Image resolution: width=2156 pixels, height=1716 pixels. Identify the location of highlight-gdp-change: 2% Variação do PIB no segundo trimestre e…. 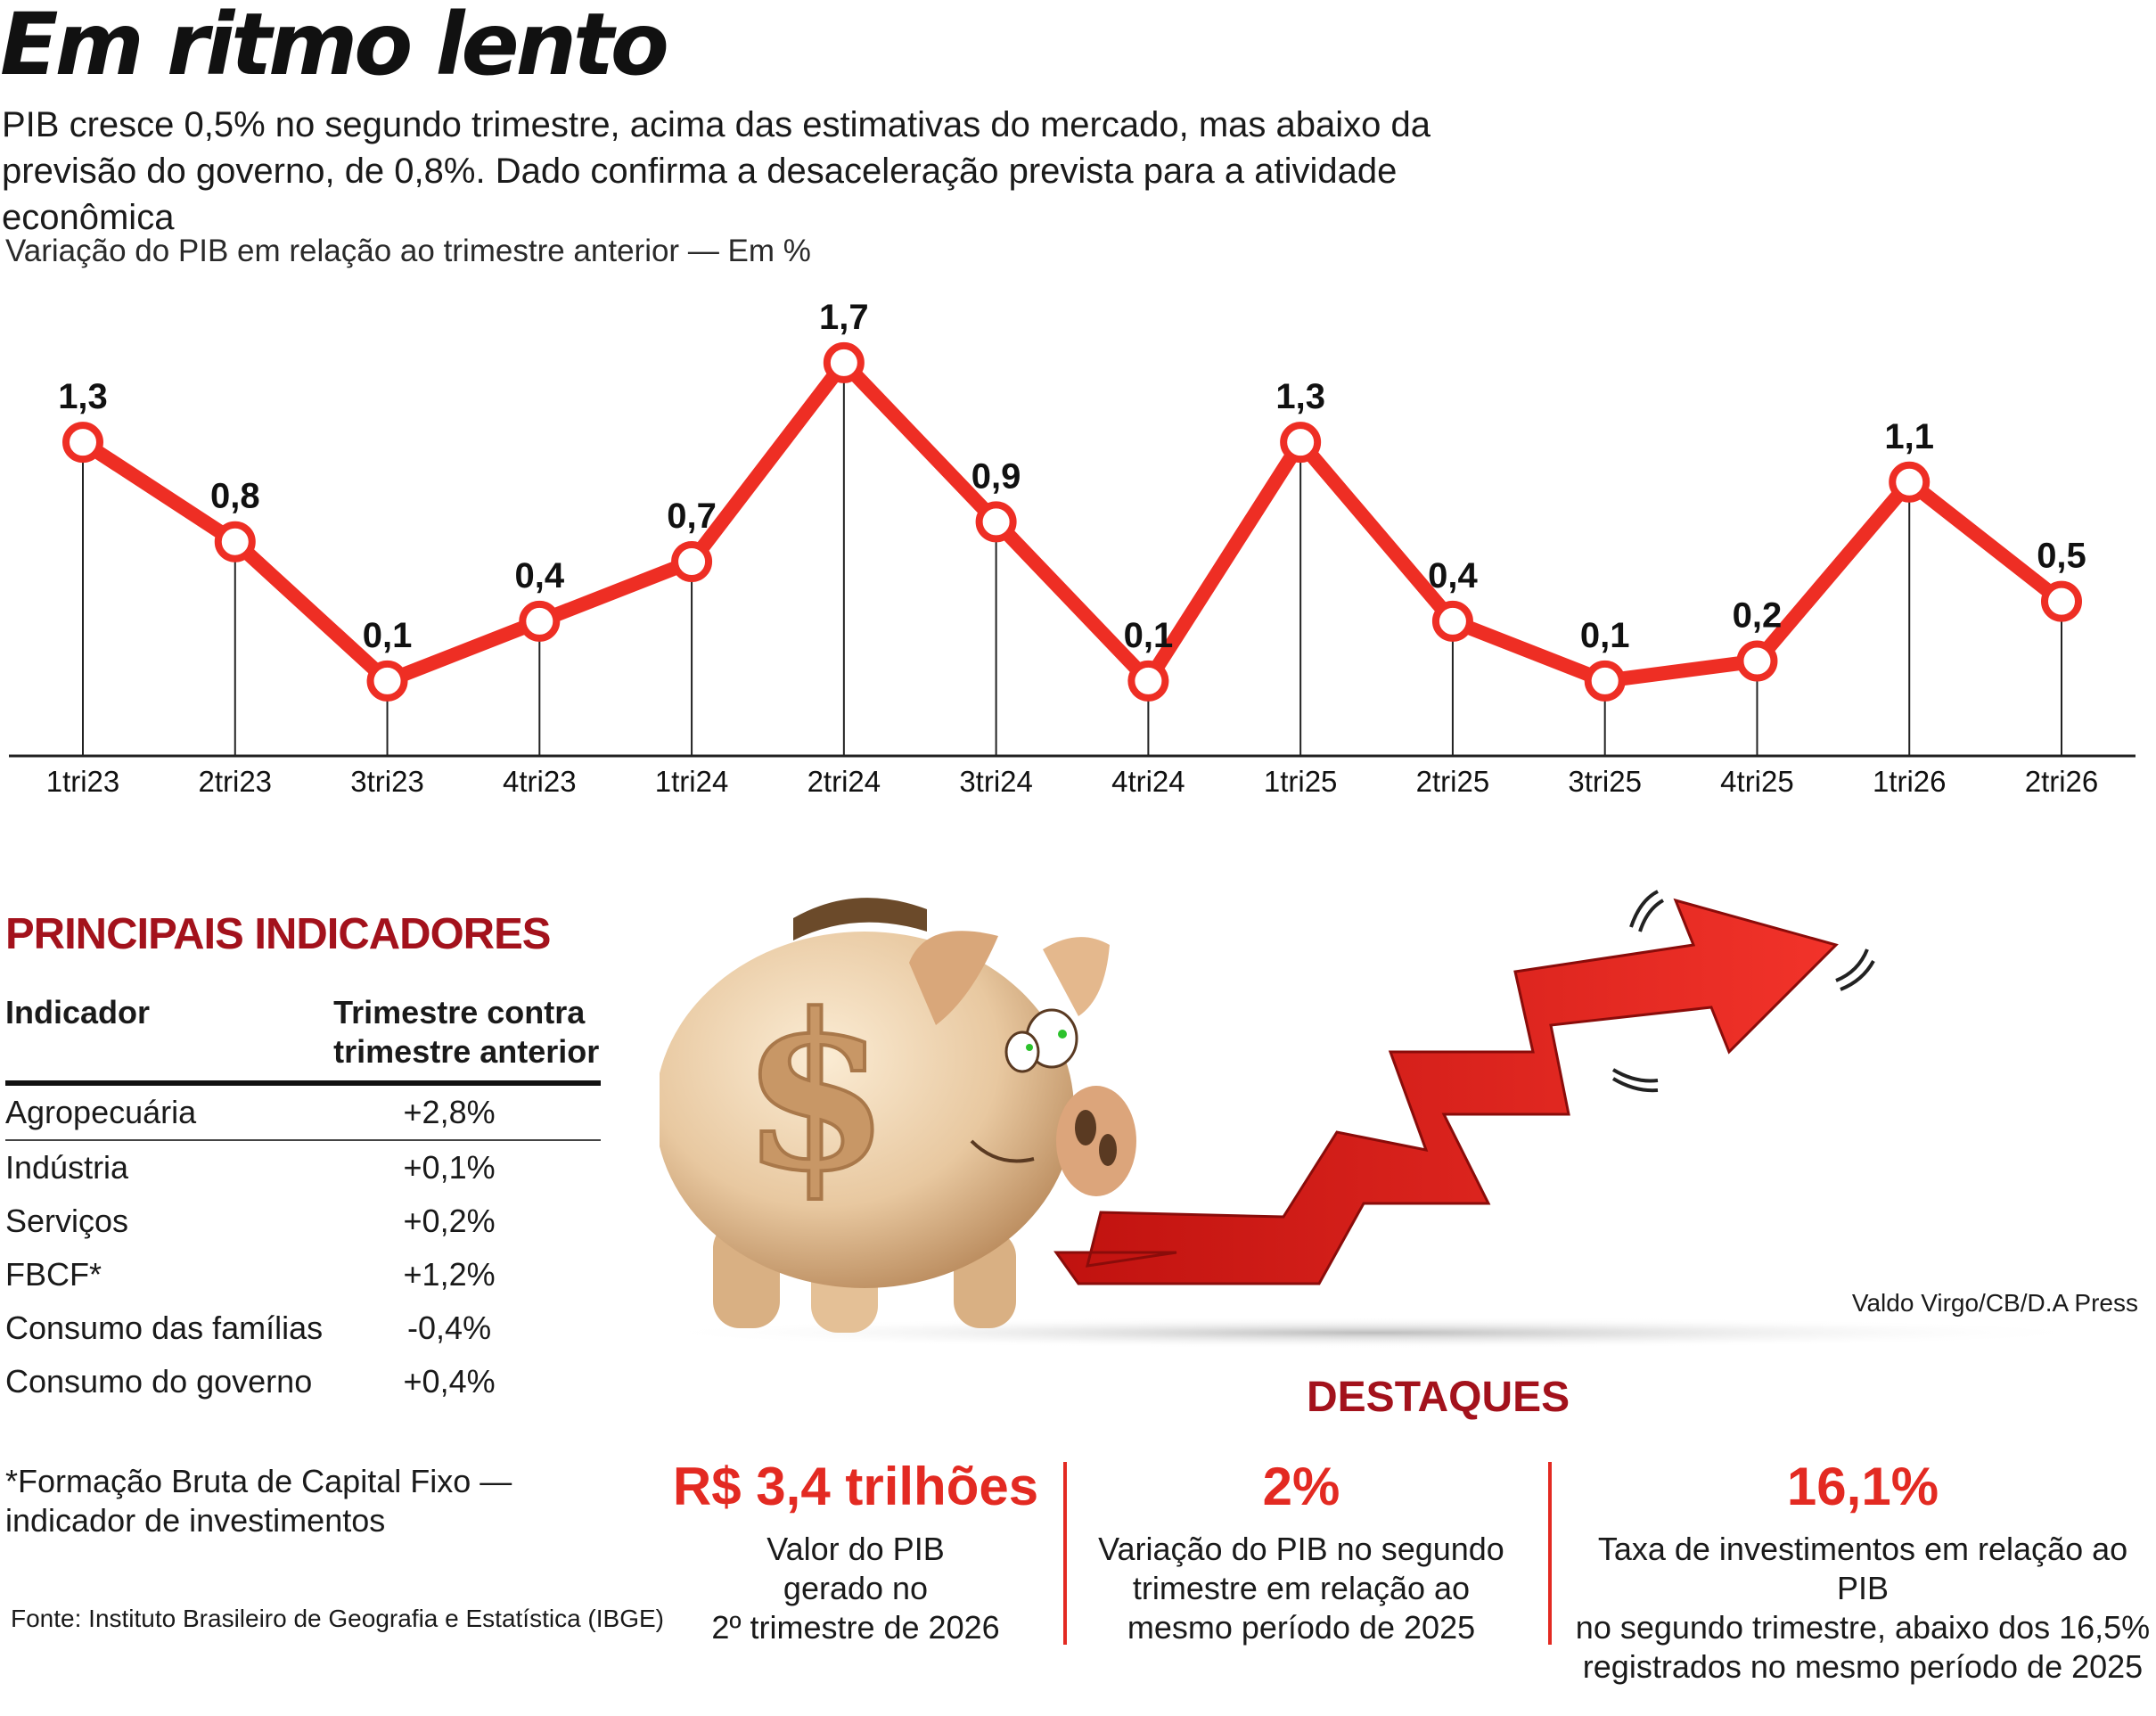
(1301, 1551).